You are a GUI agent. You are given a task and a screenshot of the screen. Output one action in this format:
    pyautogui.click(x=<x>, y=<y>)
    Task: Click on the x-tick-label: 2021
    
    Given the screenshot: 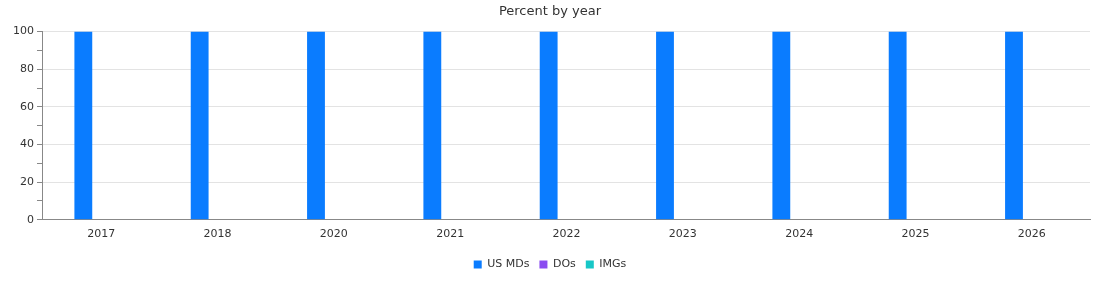 What is the action you would take?
    pyautogui.click(x=450, y=234)
    